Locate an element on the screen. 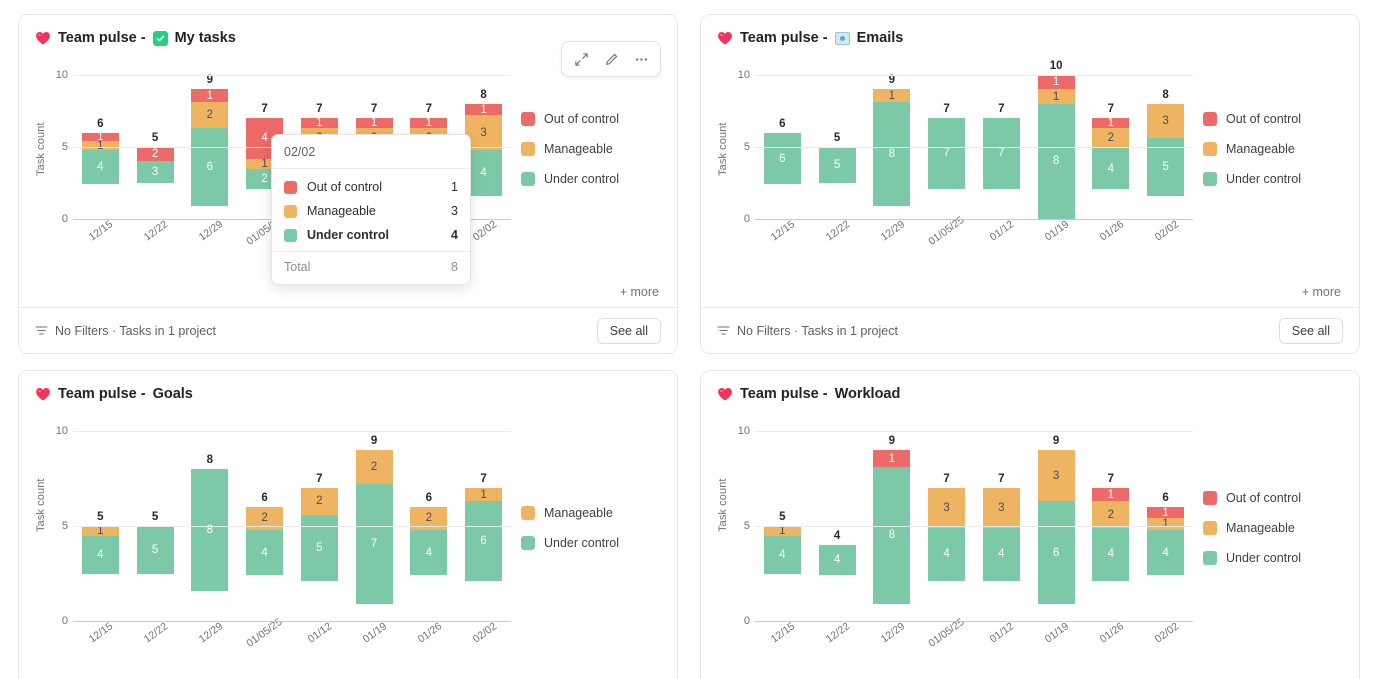 The height and width of the screenshot is (679, 1397). see-all-button: See all is located at coordinates (628, 330).